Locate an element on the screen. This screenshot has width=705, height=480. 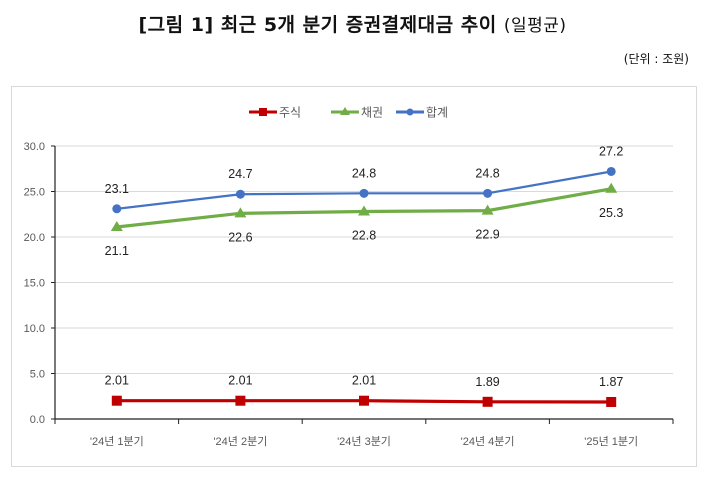
x-tick-label: '24년 3분기 is located at coordinates (364, 441).